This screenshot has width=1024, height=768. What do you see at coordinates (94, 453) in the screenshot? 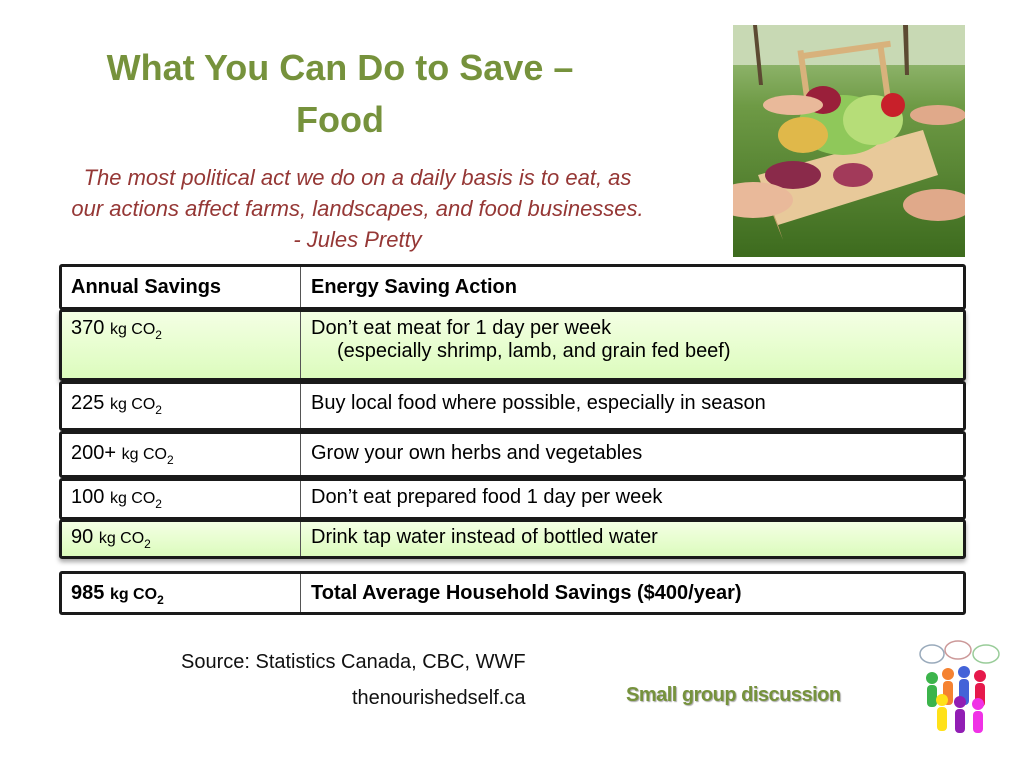
I see `savings-value: 200+` at bounding box center [94, 453].